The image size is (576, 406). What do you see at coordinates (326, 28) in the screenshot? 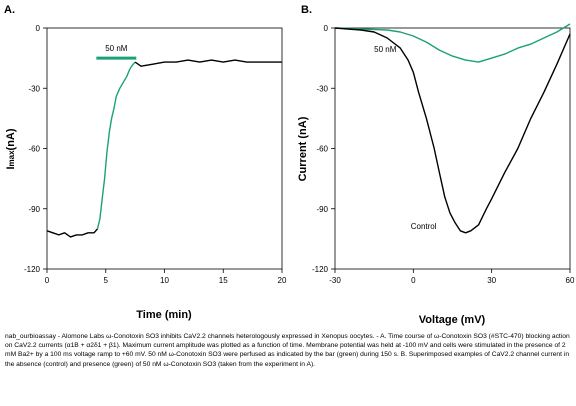
I see `panel-b-y-tick-label: 0` at bounding box center [326, 28].